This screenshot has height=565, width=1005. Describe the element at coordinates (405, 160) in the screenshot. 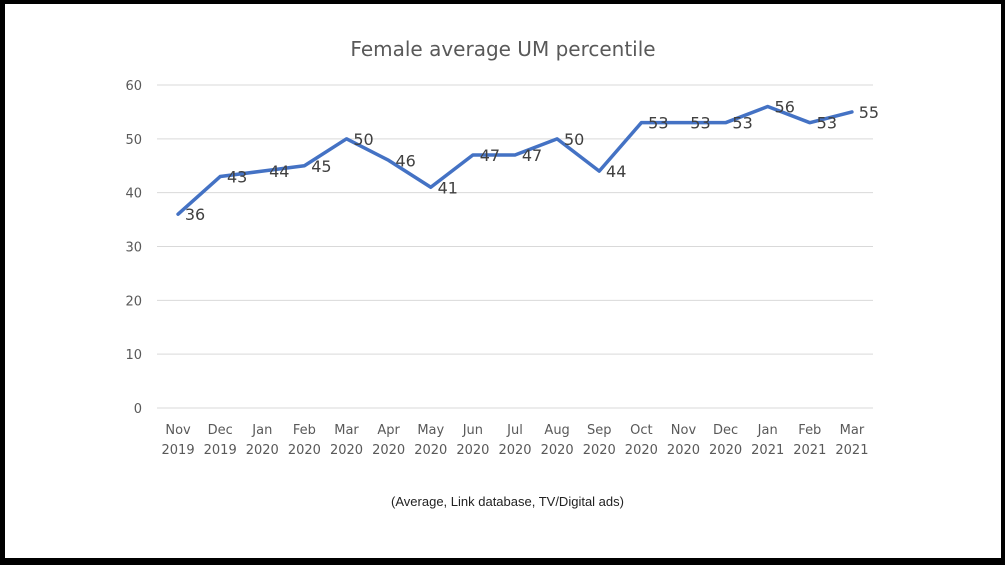

I see `data-label: 46` at that location.